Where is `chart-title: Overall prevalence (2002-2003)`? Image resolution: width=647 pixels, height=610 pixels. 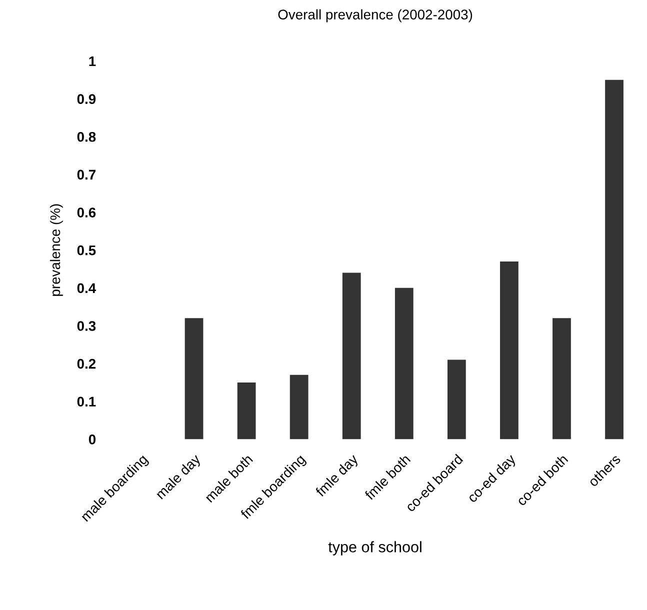
chart-title: Overall prevalence (2002-2003) is located at coordinates (375, 15).